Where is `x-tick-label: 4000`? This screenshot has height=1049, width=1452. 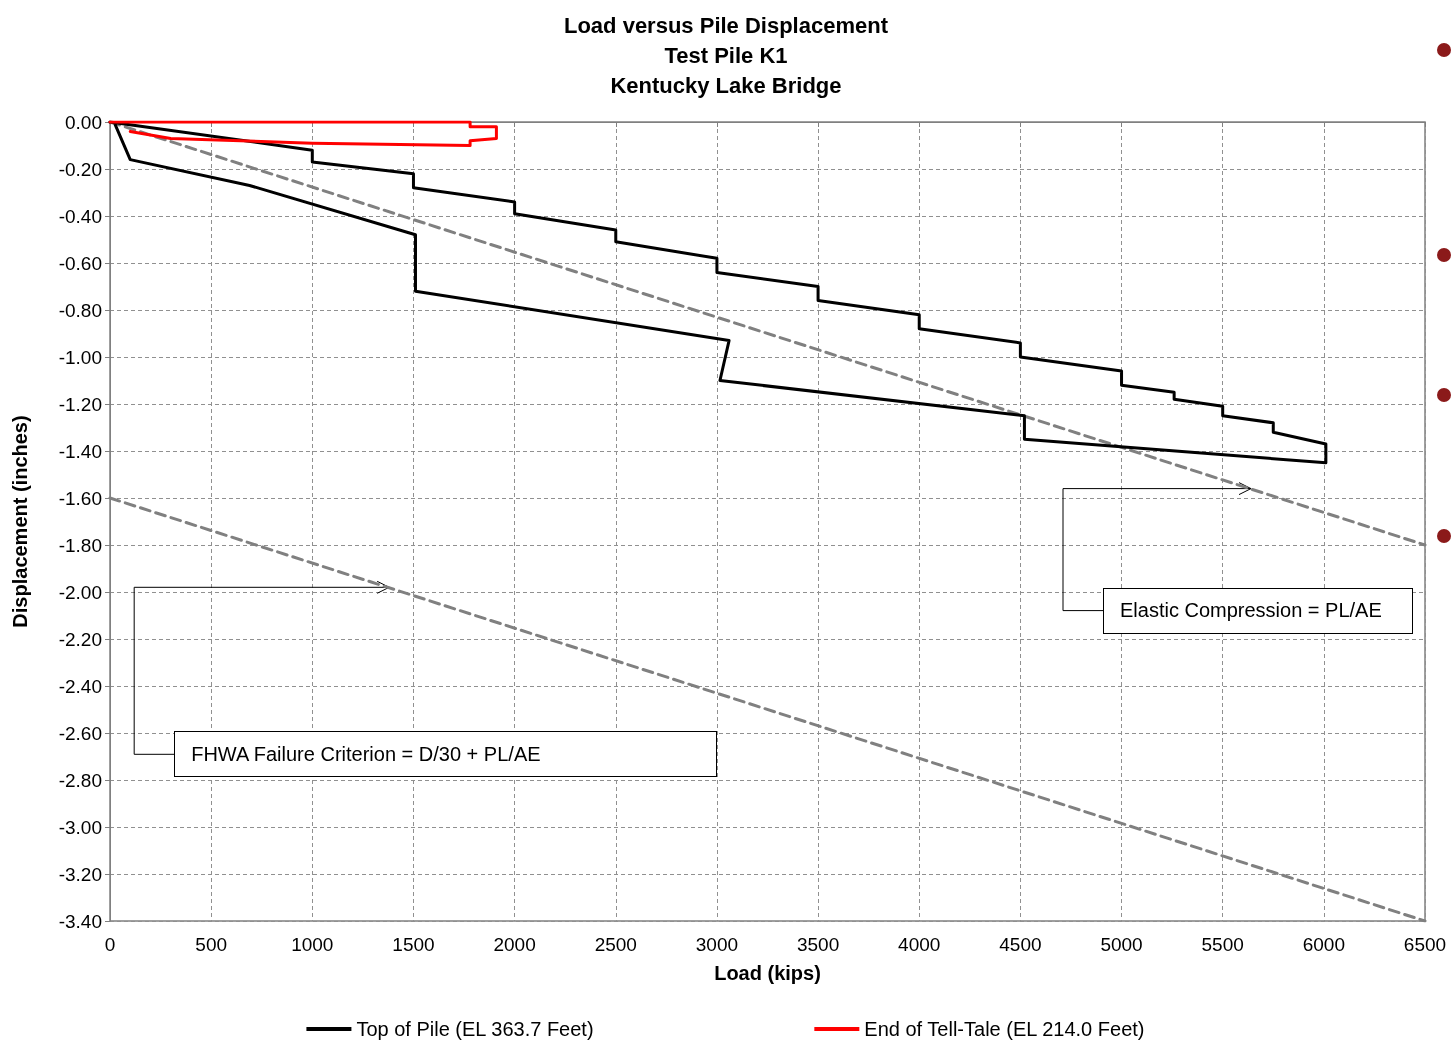 x-tick-label: 4000 is located at coordinates (919, 944).